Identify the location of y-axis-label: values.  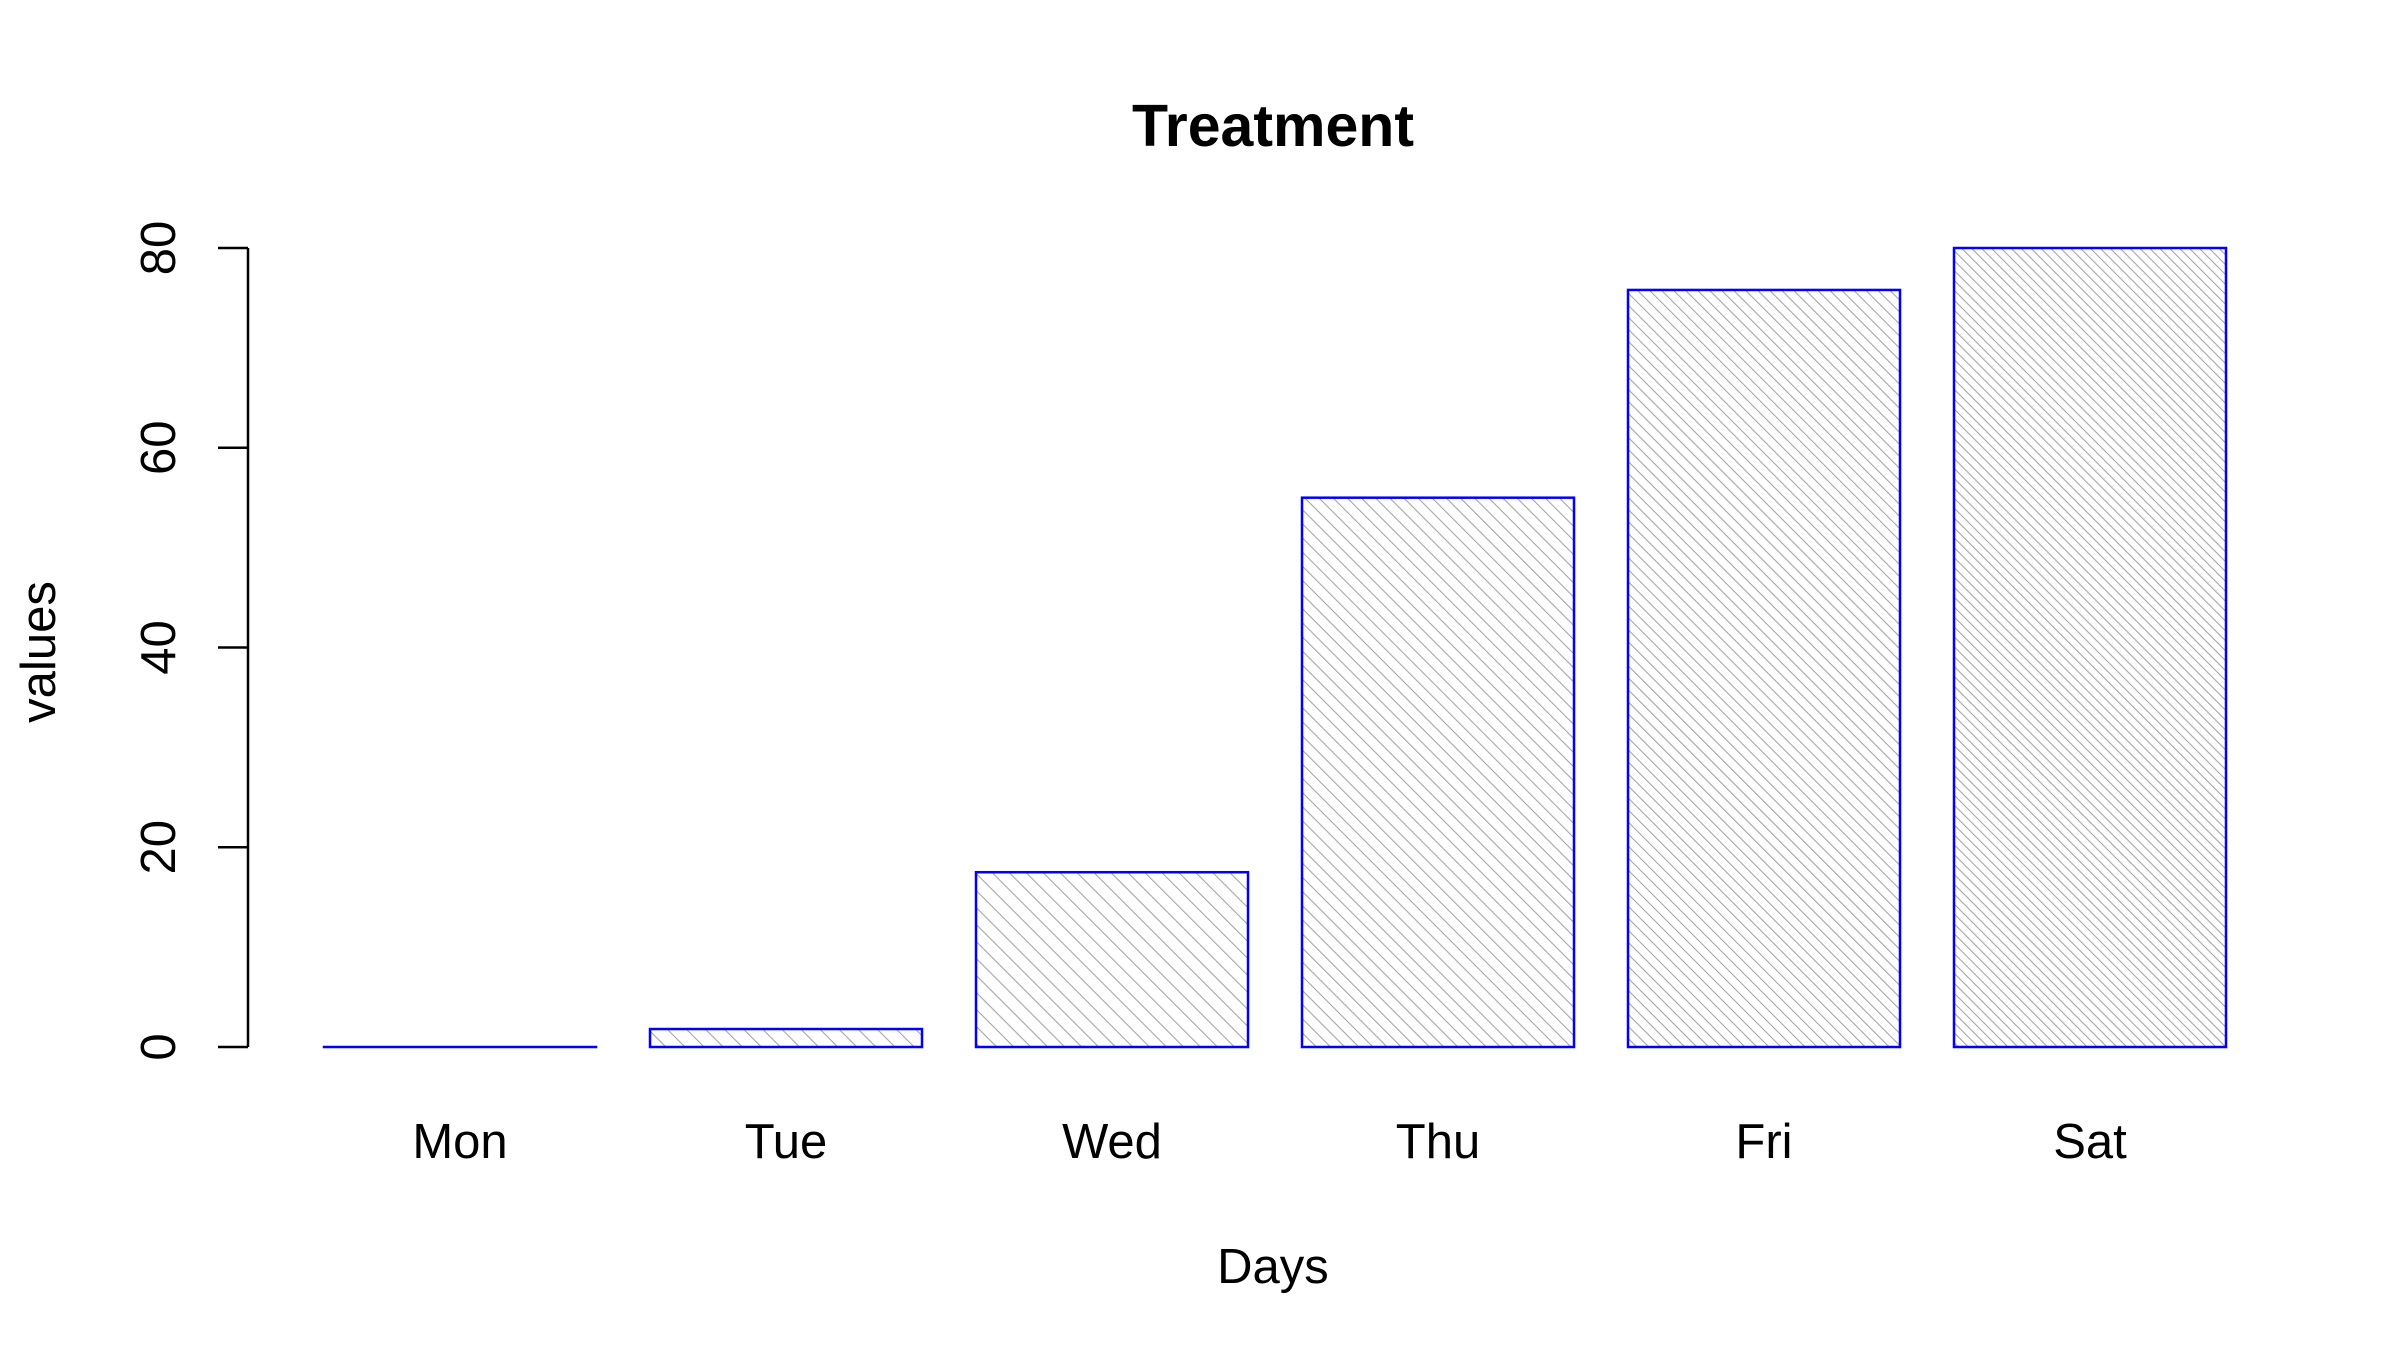
(39, 652).